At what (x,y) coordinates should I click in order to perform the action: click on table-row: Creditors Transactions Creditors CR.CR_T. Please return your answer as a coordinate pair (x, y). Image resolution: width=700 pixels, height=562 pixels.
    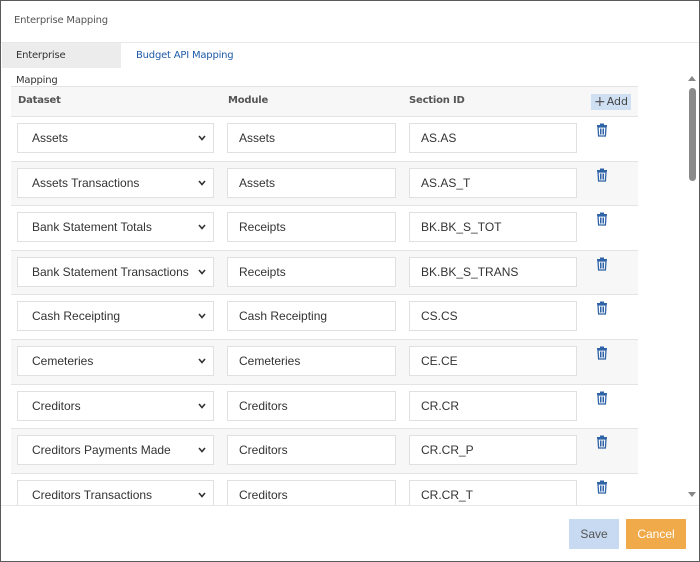
    Looking at the image, I should click on (324, 489).